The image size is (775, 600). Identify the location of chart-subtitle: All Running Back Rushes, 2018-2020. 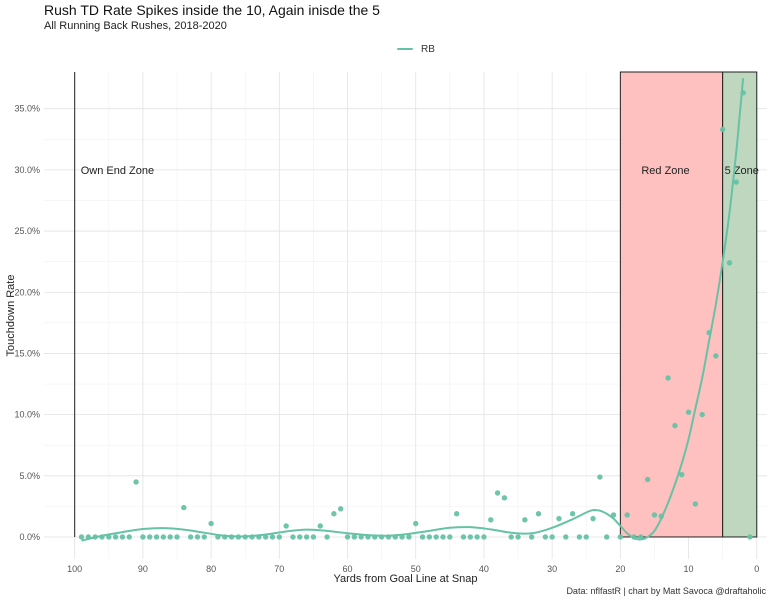
(135, 26).